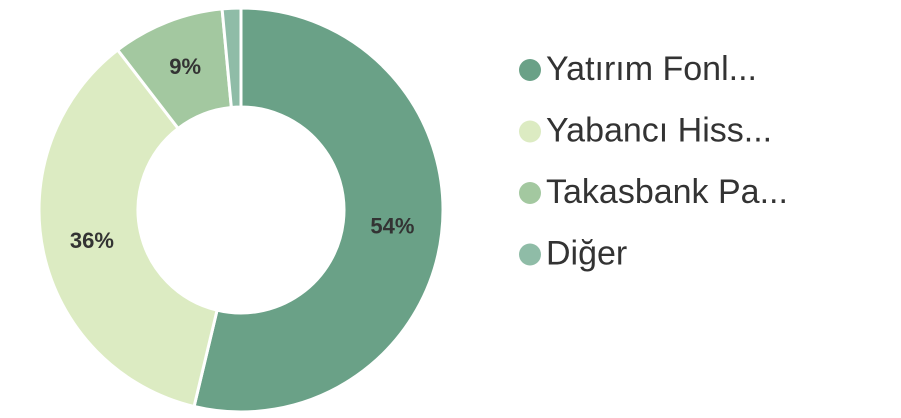 This screenshot has height=418, width=901. What do you see at coordinates (231, 58) in the screenshot?
I see `donut-slice` at bounding box center [231, 58].